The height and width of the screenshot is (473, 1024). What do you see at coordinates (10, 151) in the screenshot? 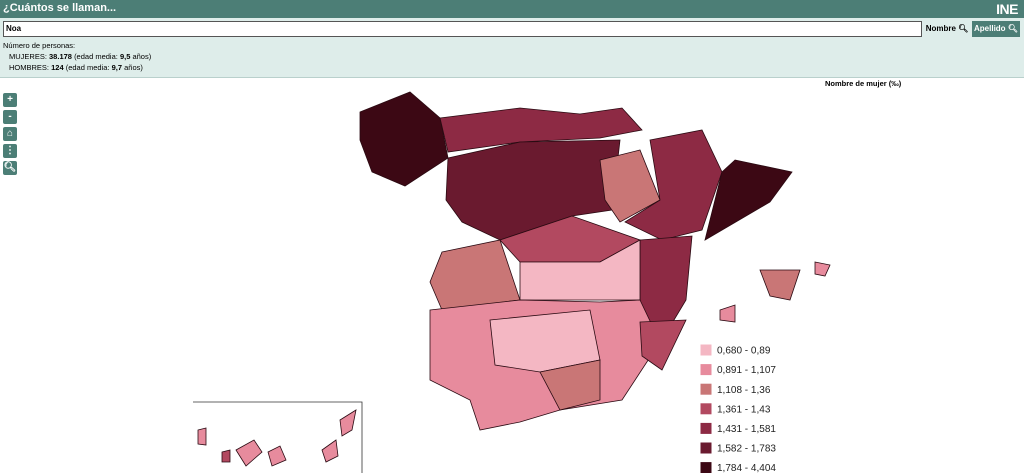
I see `menu-button: ⋮` at bounding box center [10, 151].